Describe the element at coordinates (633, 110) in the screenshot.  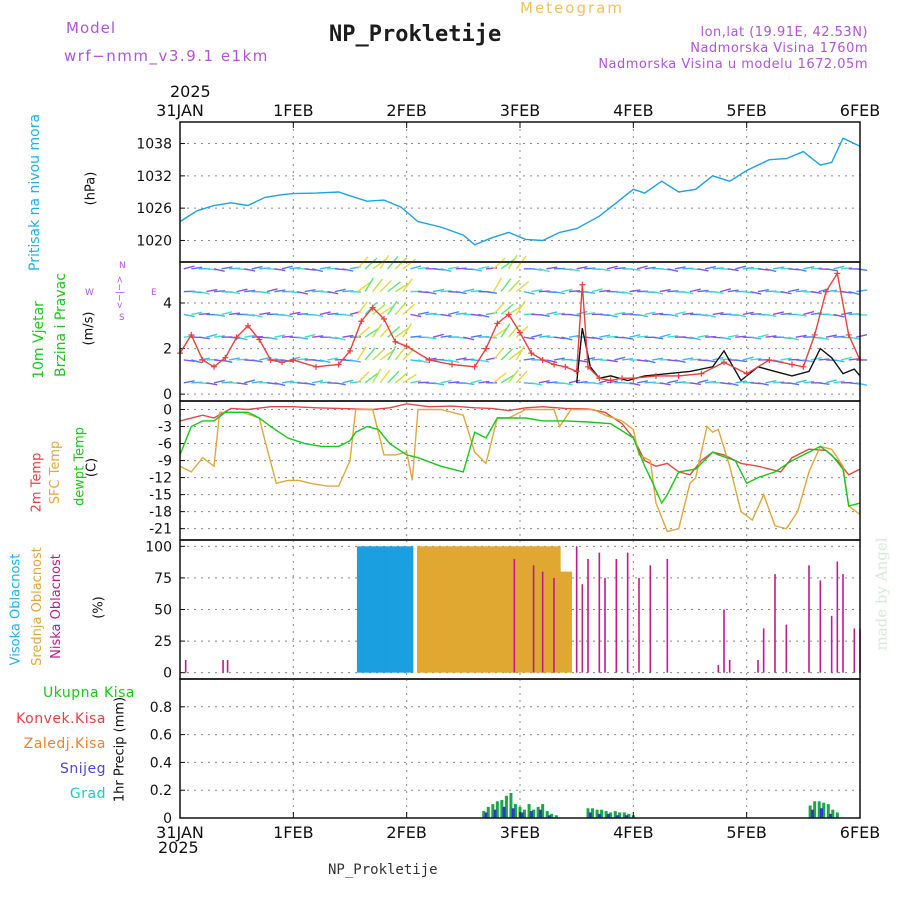
I see `time-label-top: 4FEB` at that location.